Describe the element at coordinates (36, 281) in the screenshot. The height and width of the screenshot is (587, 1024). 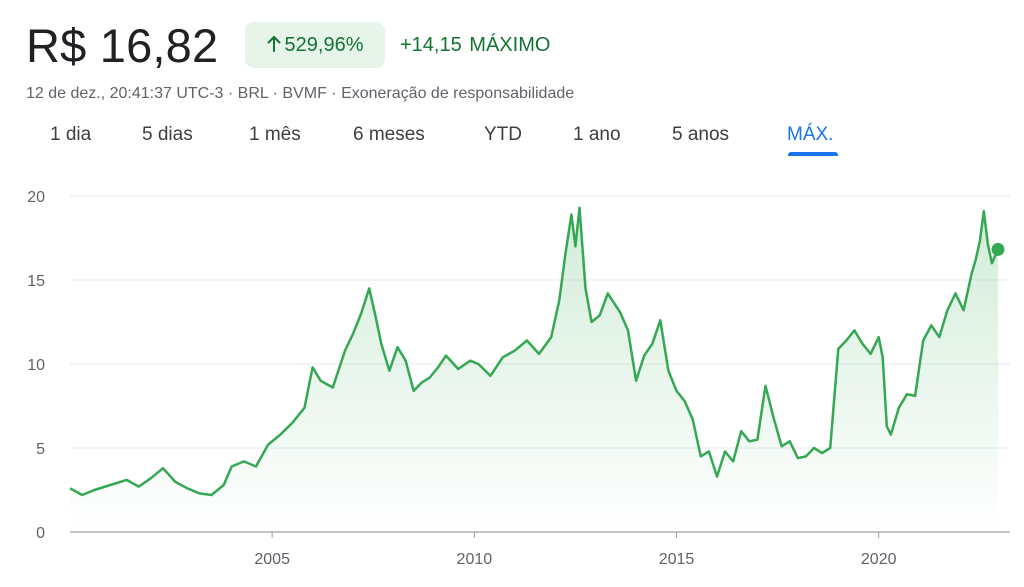
I see `y-tick-label: 15` at that location.